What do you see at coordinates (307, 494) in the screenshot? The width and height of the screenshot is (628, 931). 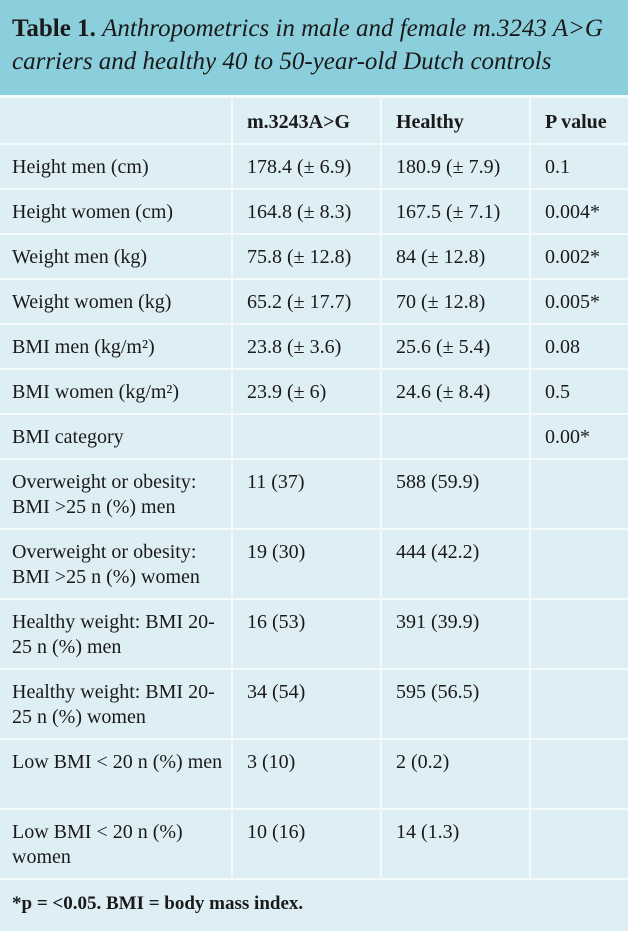 I see `carriers-value: 11 (37)` at bounding box center [307, 494].